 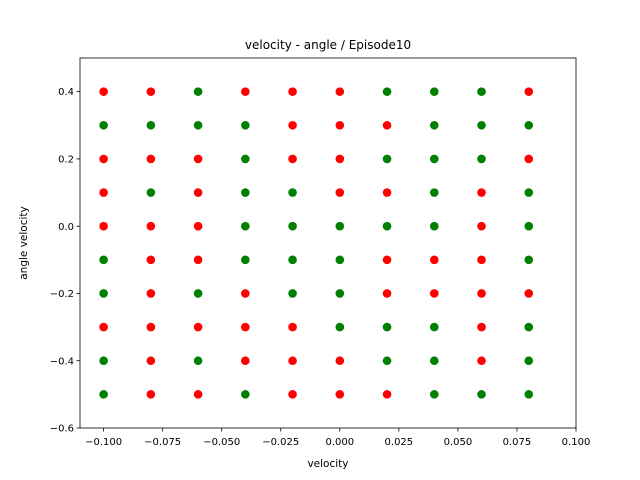 I want to click on x-tick-label: −0.100, so click(x=103, y=442).